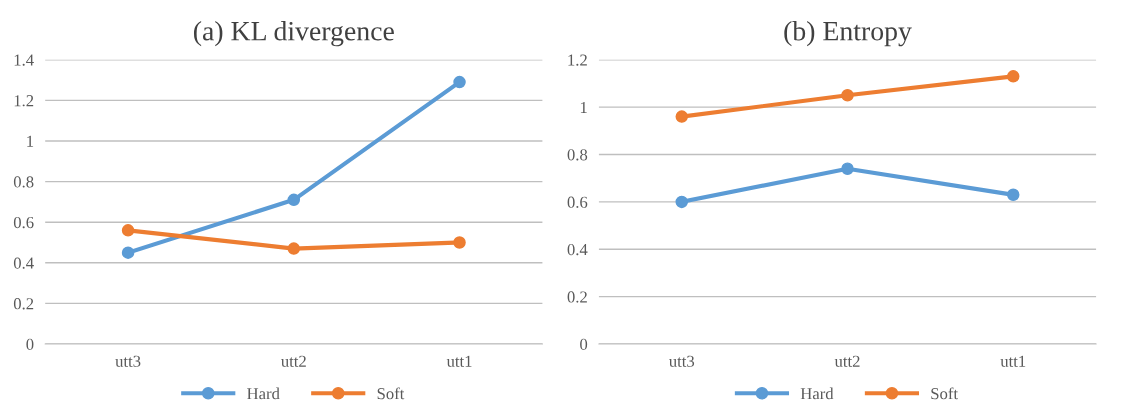 The image size is (1130, 412). I want to click on chart-title: (b) Entropy, so click(848, 34).